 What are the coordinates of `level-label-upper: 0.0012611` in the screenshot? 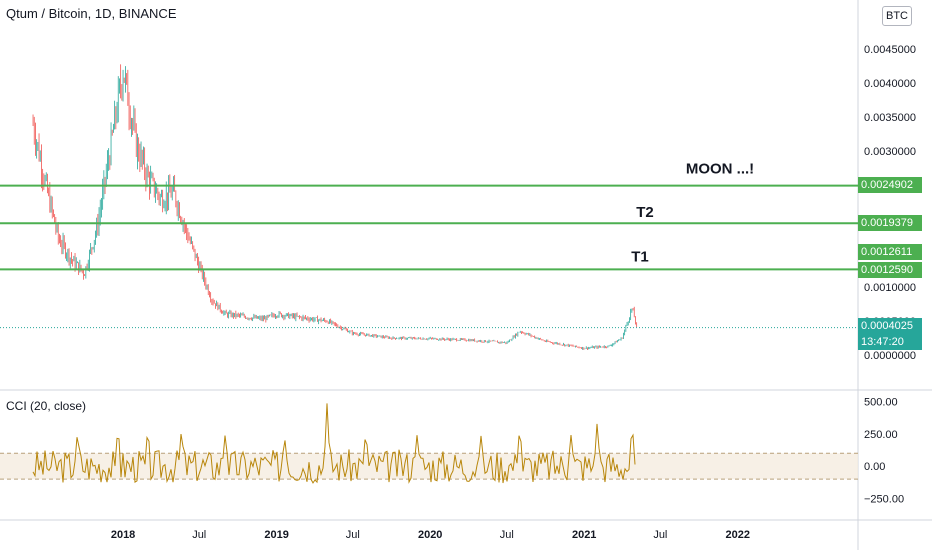 It's located at (890, 252).